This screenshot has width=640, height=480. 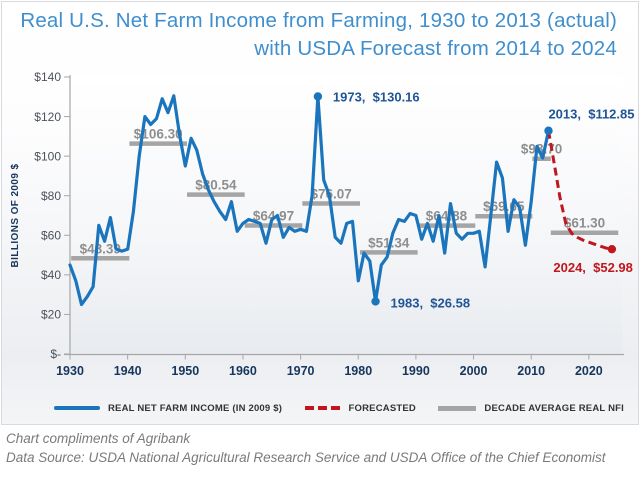 I want to click on y-tick-label: $140, so click(x=47, y=77).